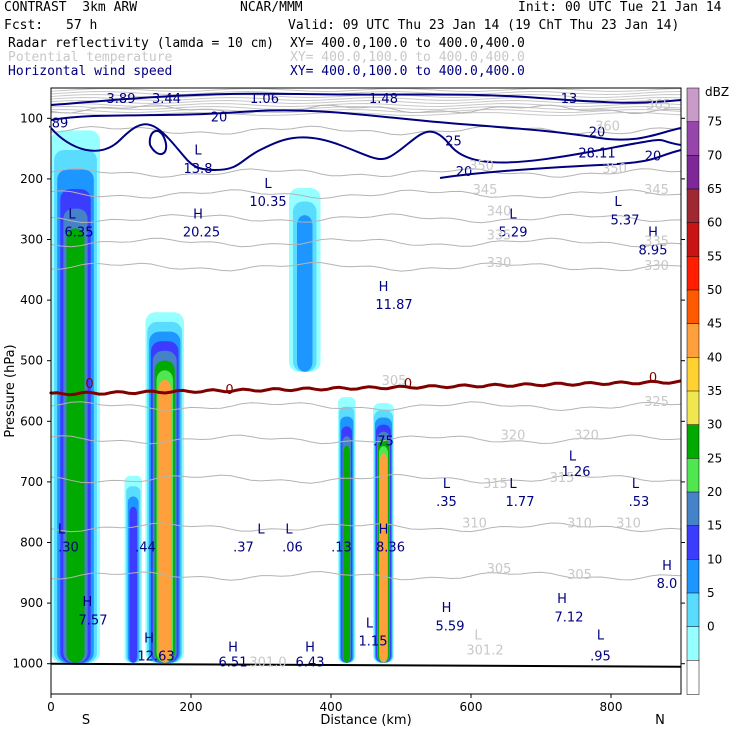 This screenshot has height=740, width=740. I want to click on annotation-label: 310, so click(579, 523).